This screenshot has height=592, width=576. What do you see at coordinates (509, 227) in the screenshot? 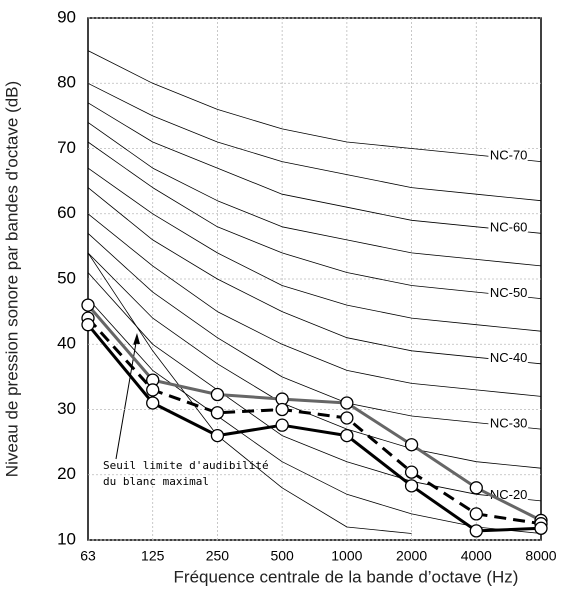
I see `nc-label: NC-60` at bounding box center [509, 227].